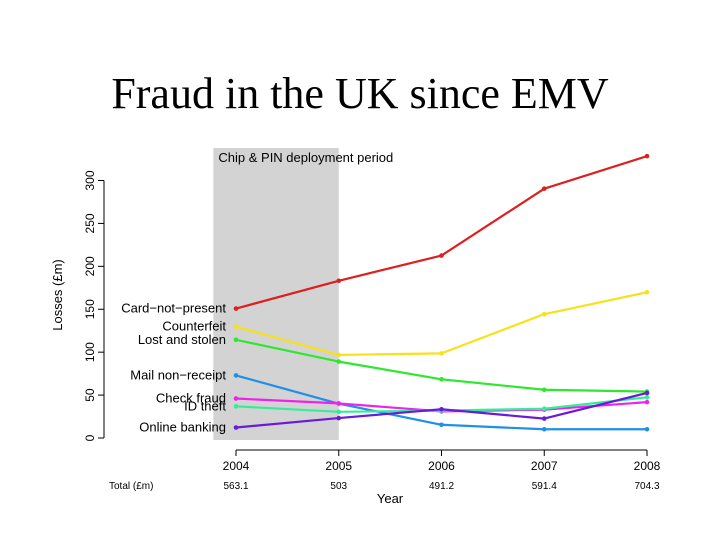 This screenshot has width=720, height=540. Describe the element at coordinates (90, 180) in the screenshot. I see `y-tick-label: 300` at that location.